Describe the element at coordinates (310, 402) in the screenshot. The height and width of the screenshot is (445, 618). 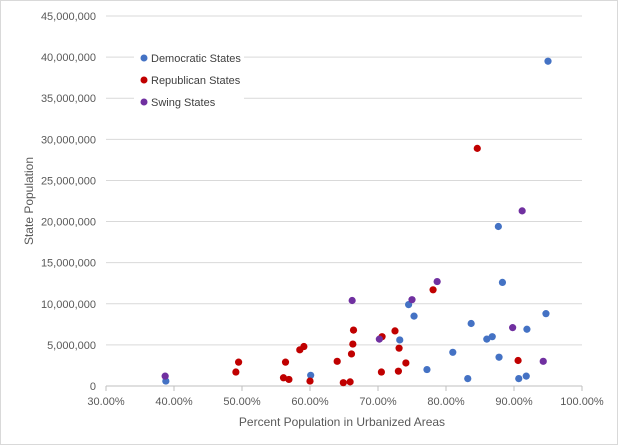
I see `x-tick-label: 60.00%` at that location.